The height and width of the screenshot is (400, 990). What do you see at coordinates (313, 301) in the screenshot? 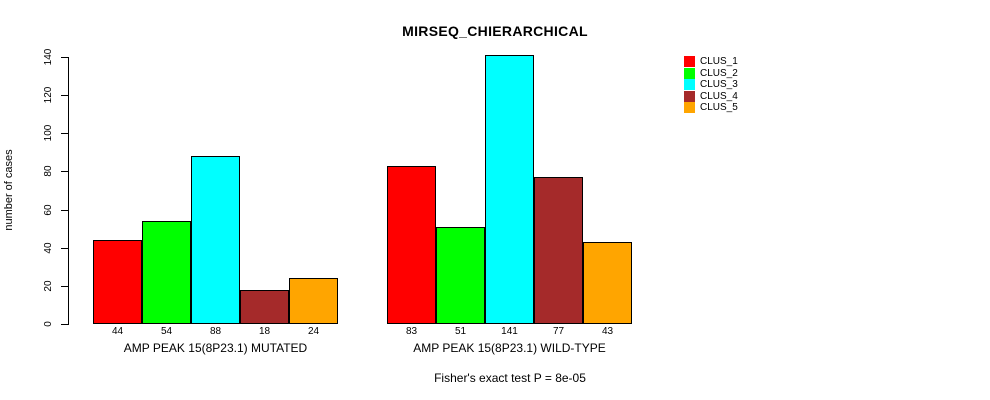
I see `bar-clus_5-group1` at bounding box center [313, 301].